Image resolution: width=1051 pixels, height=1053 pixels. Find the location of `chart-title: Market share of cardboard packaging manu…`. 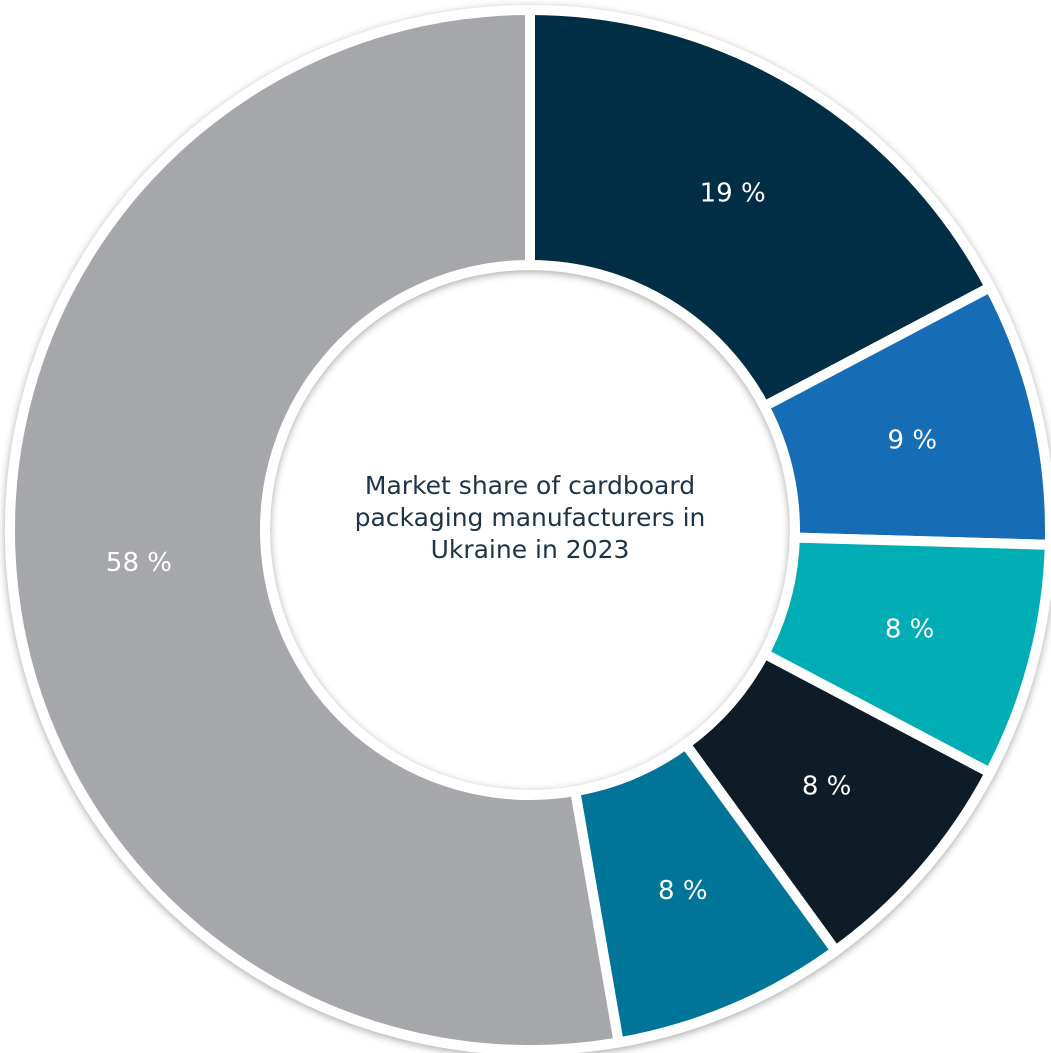

chart-title: Market share of cardboard packaging manu… is located at coordinates (530, 517).